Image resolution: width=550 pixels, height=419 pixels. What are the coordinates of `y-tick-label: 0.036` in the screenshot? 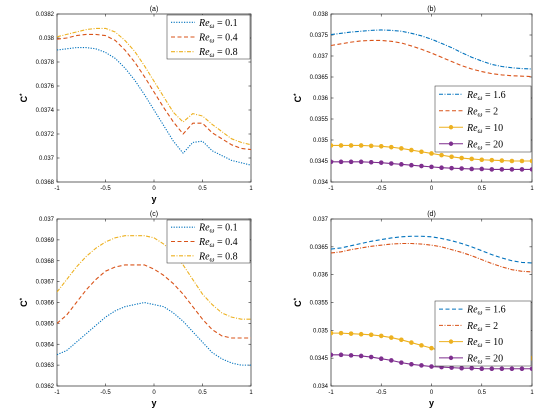 It's located at (321, 276).